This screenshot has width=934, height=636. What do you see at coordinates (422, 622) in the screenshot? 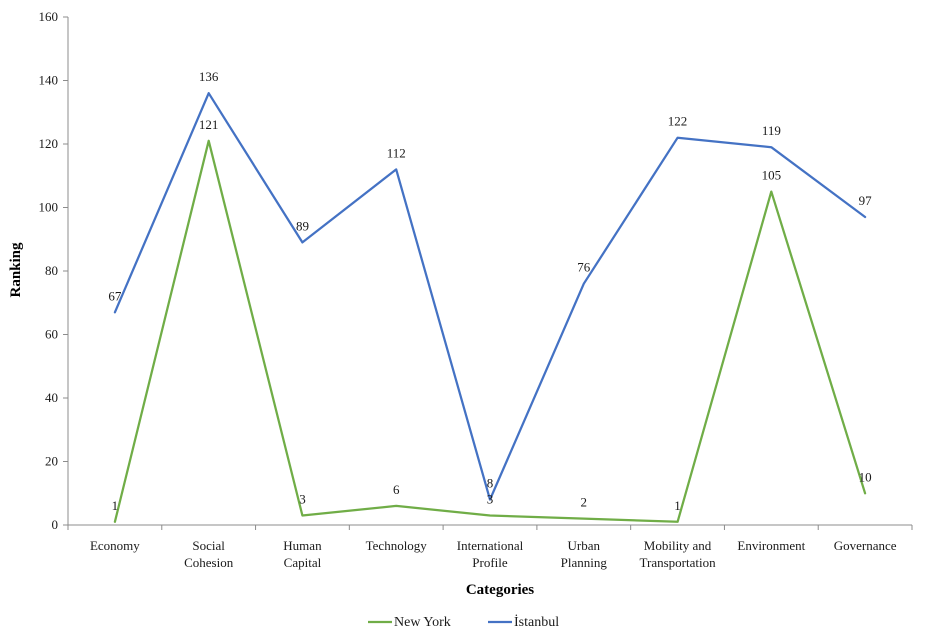
I see `legend-label: New York` at bounding box center [422, 622].